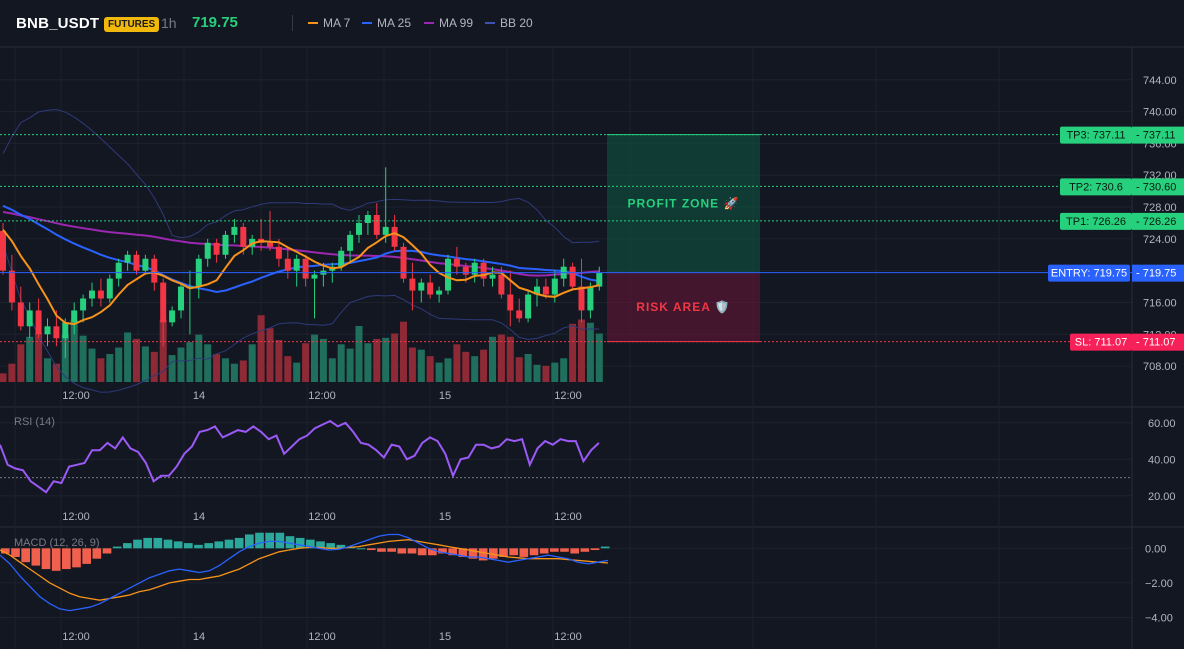 This screenshot has height=649, width=1184. I want to click on y-tick-label: 724.00, so click(1160, 240).